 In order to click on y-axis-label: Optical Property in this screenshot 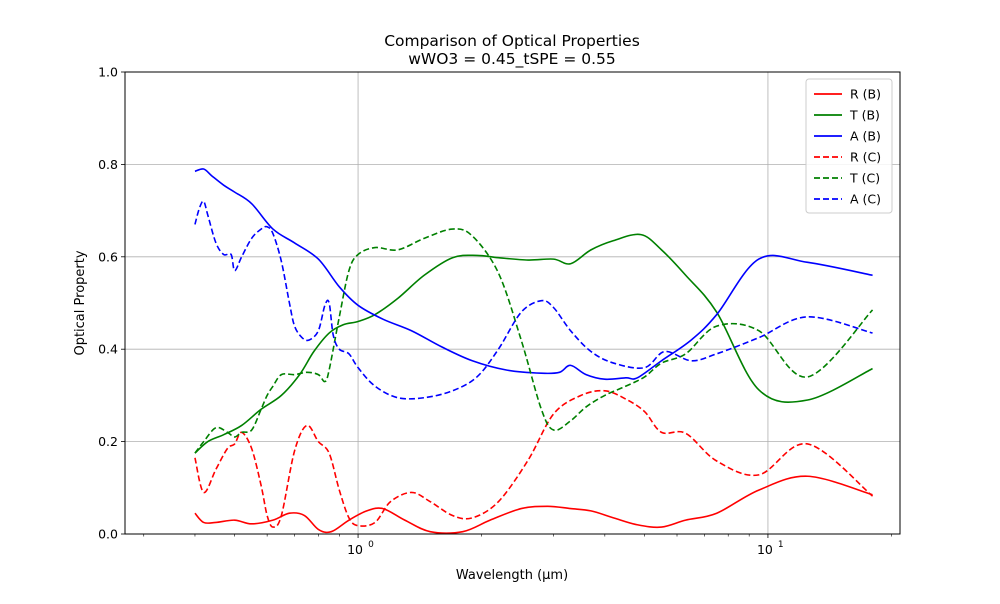, I will do `click(80, 302)`.